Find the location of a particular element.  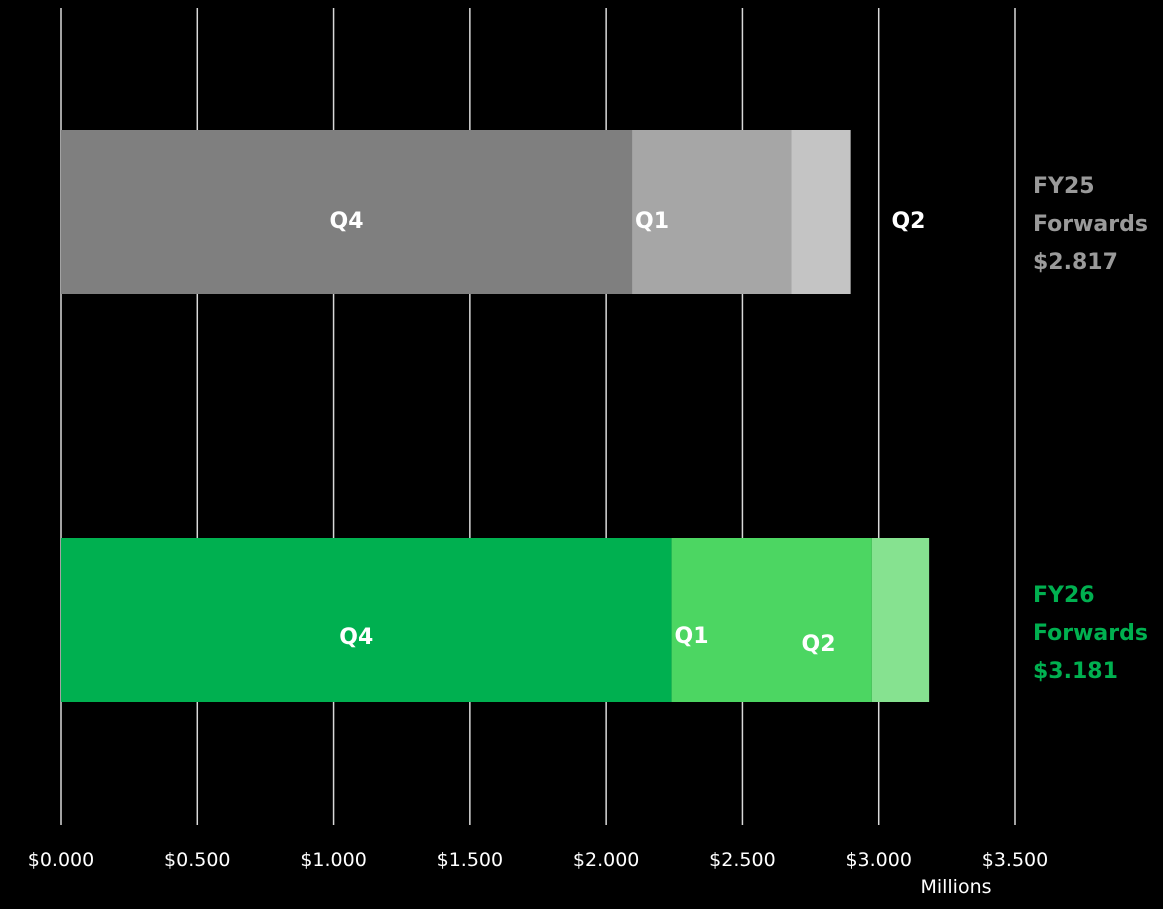

bar-side-labels: FY25 Forwards $2.817 FY26 Forwards $3.181 is located at coordinates (1090, 429).